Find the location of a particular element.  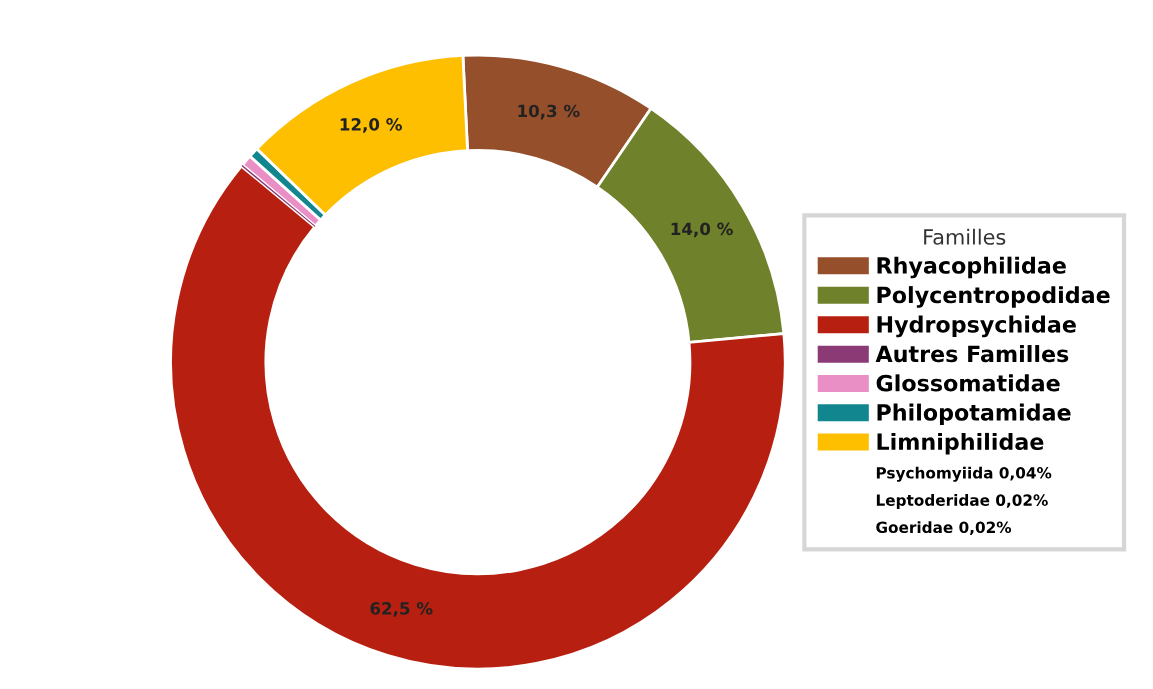

legend-label: Hydropsychidae is located at coordinates (976, 326).